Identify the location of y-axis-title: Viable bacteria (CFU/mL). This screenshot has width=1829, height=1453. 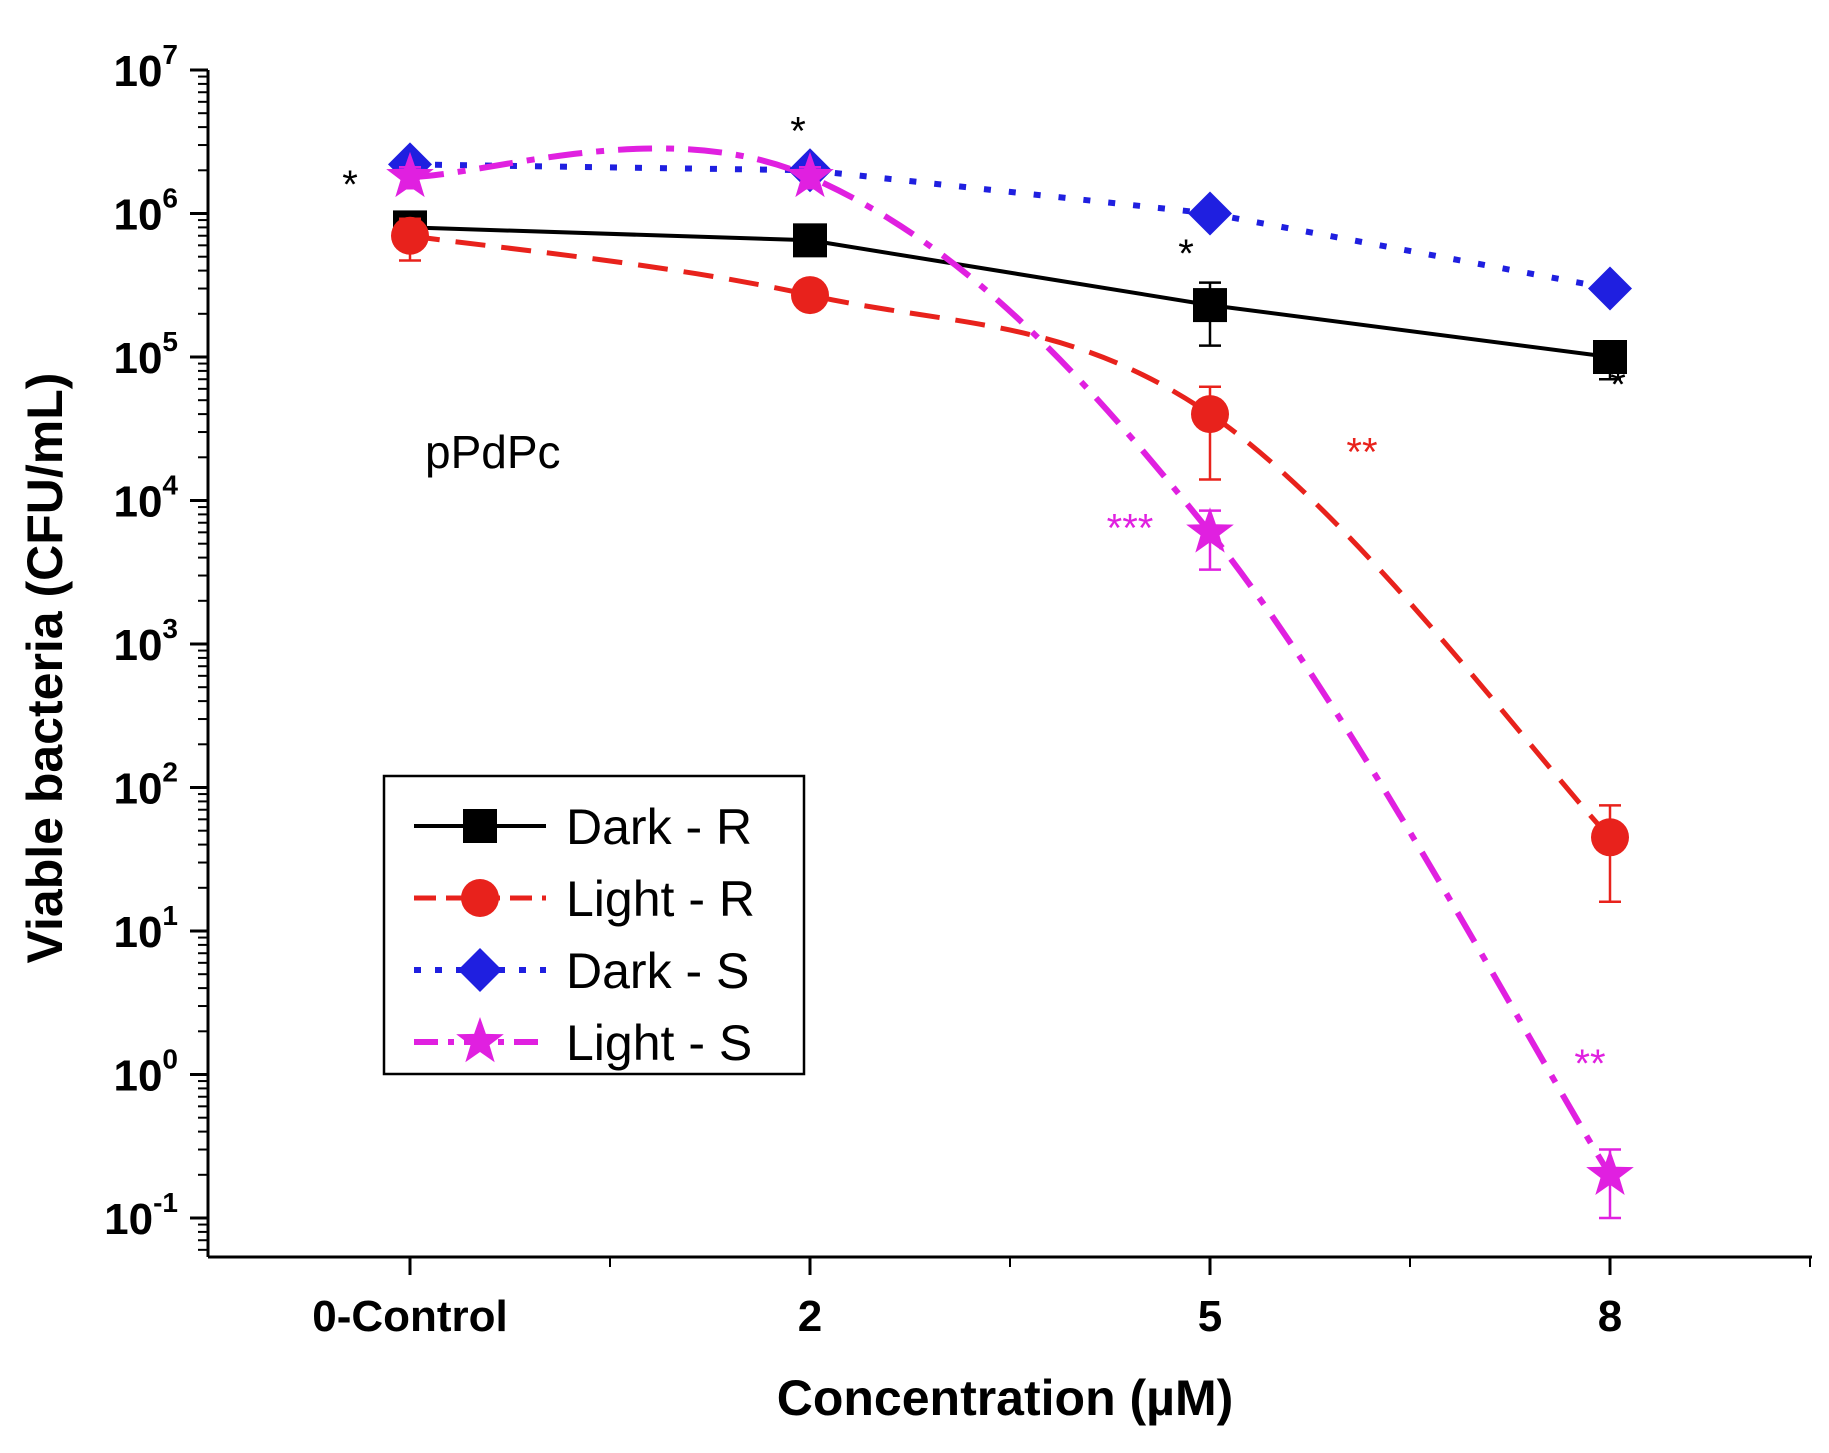
(45, 668).